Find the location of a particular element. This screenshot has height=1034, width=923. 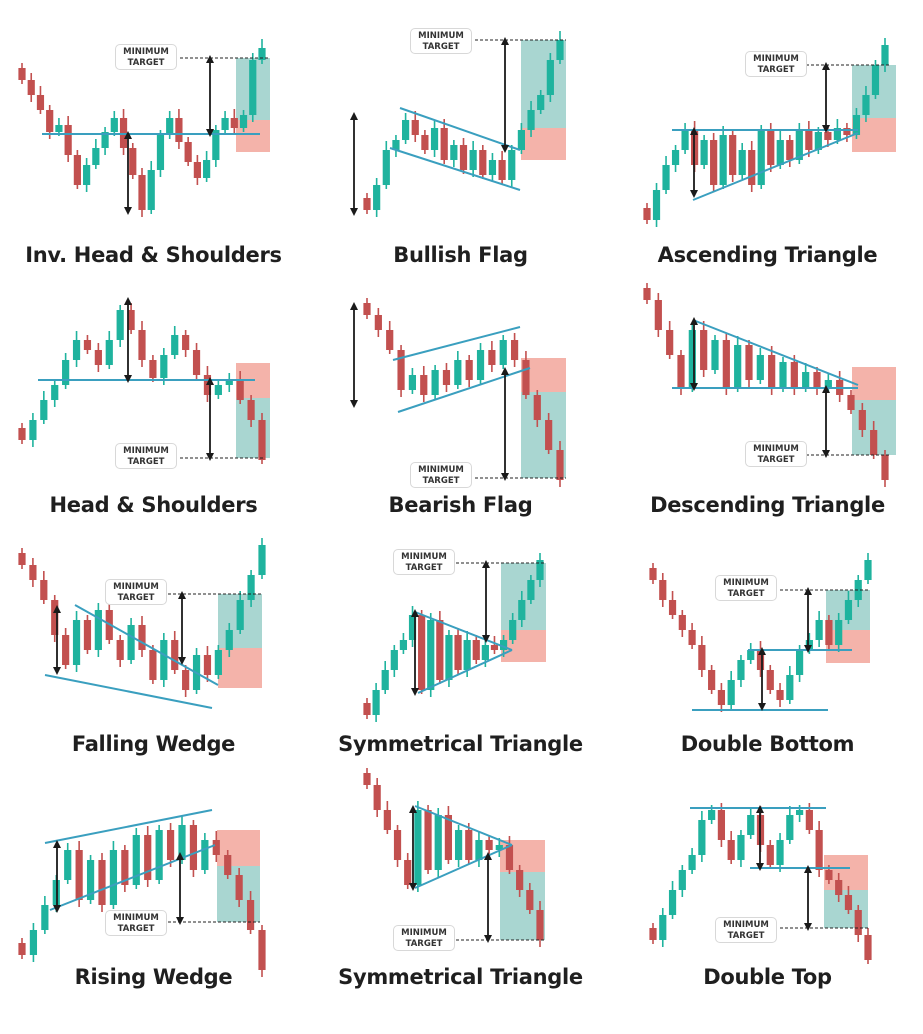

pattern-title: Double Bottom is located at coordinates (767, 744).